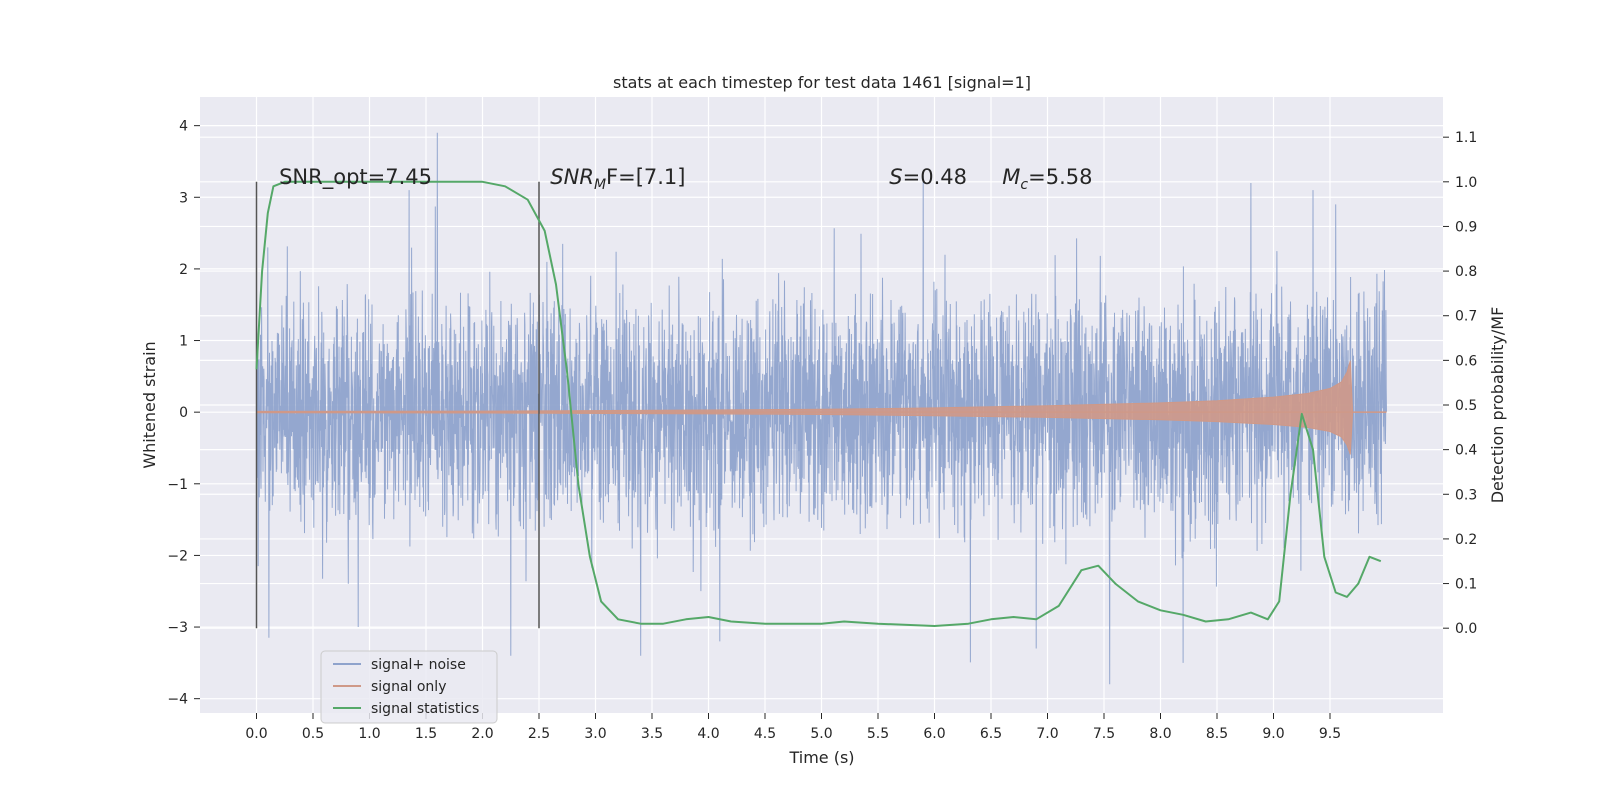 This screenshot has width=1600, height=800. What do you see at coordinates (1104, 734) in the screenshot?
I see `x-tick-label-15: 7.5` at bounding box center [1104, 734].